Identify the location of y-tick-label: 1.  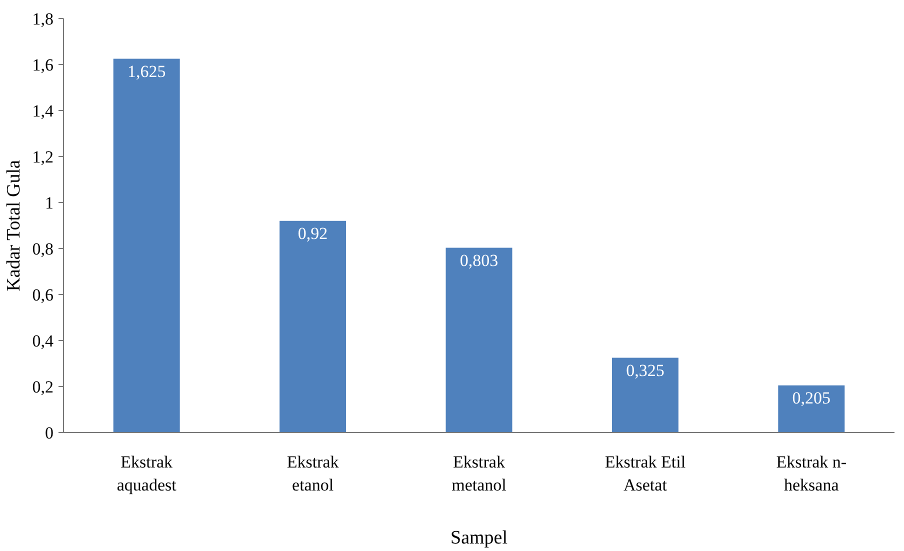
(49, 203).